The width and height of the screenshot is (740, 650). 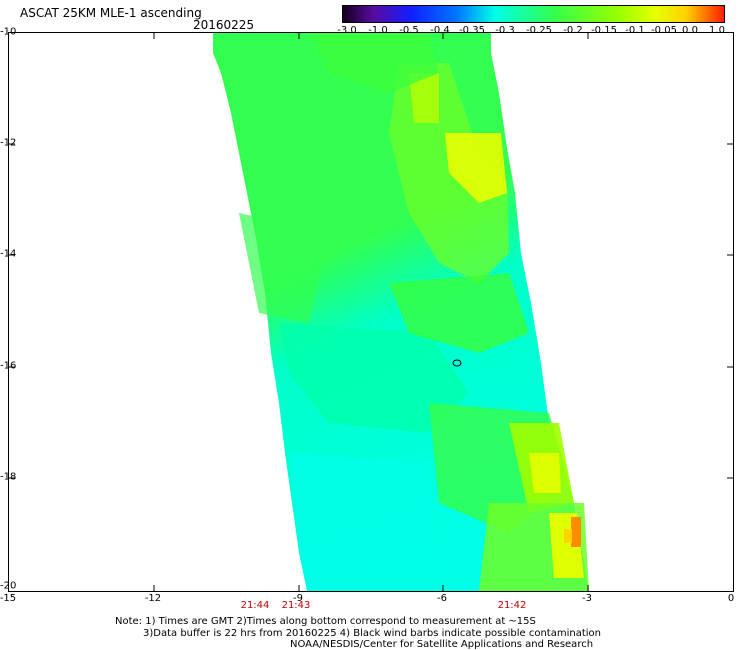 I want to click on y-axis-label: -10, so click(x=8, y=32).